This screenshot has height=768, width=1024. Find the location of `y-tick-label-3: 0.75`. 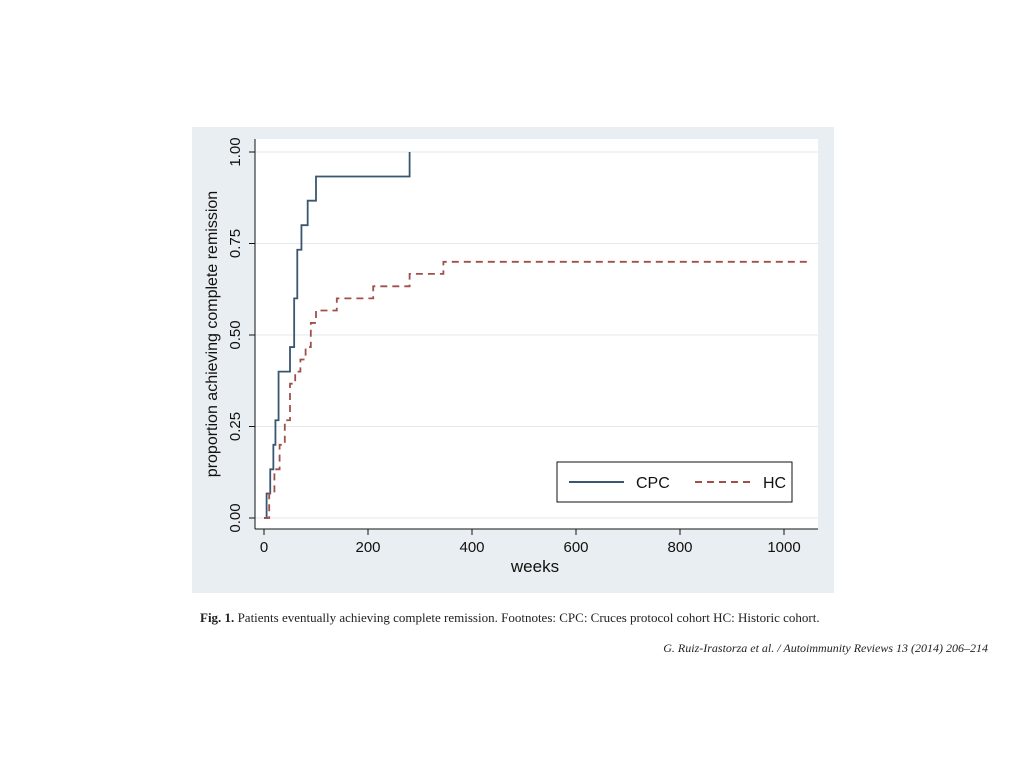

y-tick-label-3: 0.75 is located at coordinates (235, 243).